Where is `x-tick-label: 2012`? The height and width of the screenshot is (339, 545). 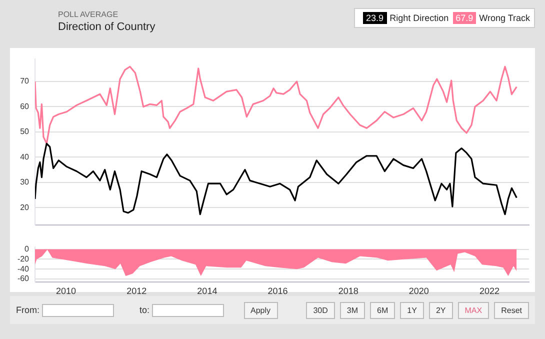 x-tick-label: 2012 is located at coordinates (136, 291).